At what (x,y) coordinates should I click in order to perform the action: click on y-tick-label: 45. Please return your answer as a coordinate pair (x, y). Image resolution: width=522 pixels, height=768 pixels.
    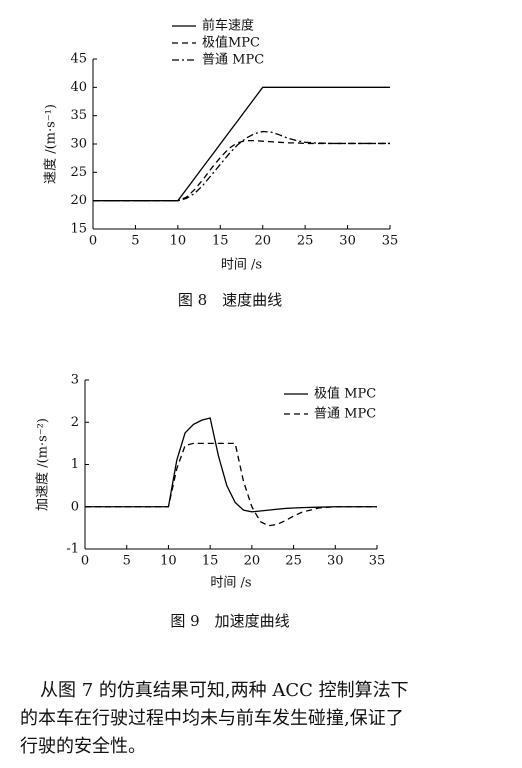
    Looking at the image, I should click on (78, 59).